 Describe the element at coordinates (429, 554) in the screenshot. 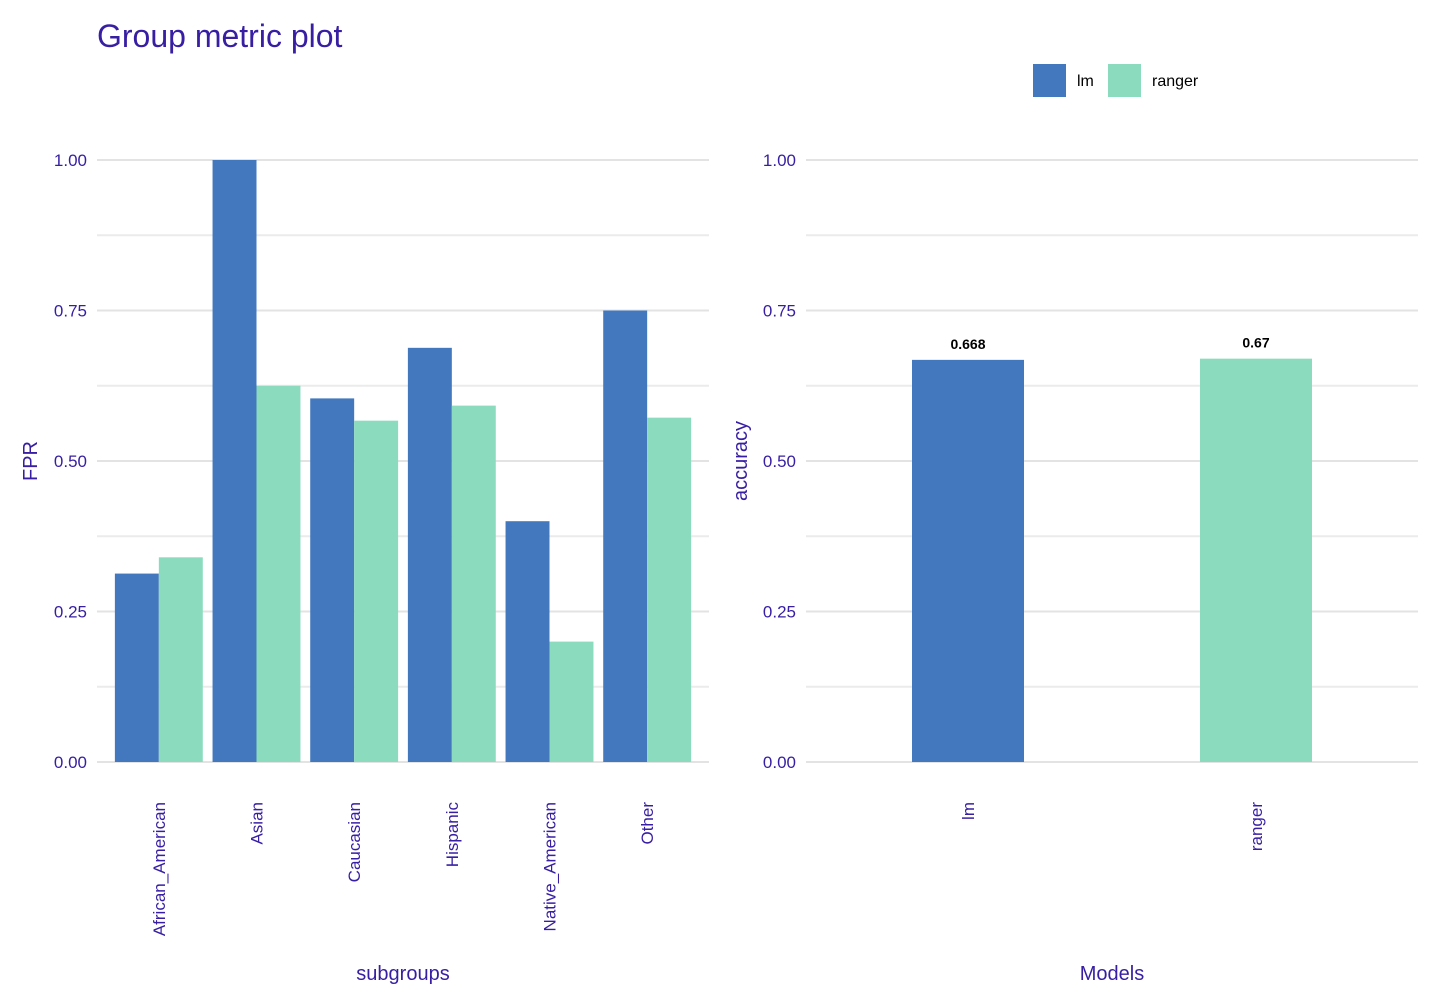

I see `bar-lm-Hispanic` at that location.